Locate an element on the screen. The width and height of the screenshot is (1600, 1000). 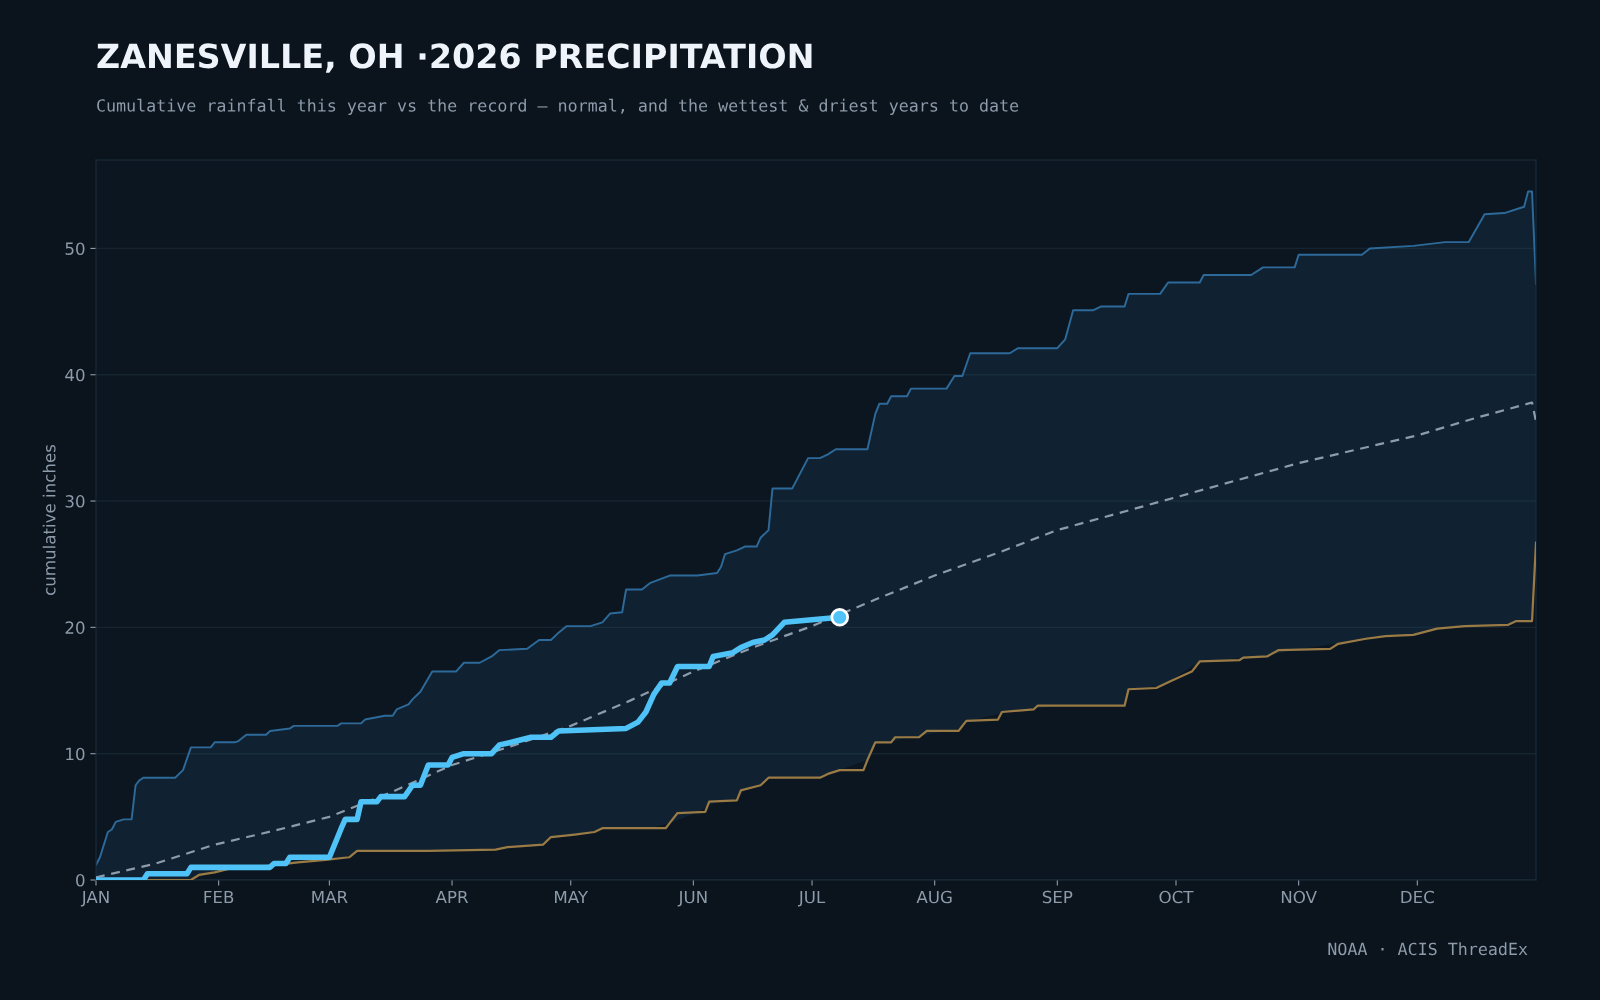
y-tick-label: 30 is located at coordinates (75, 501).